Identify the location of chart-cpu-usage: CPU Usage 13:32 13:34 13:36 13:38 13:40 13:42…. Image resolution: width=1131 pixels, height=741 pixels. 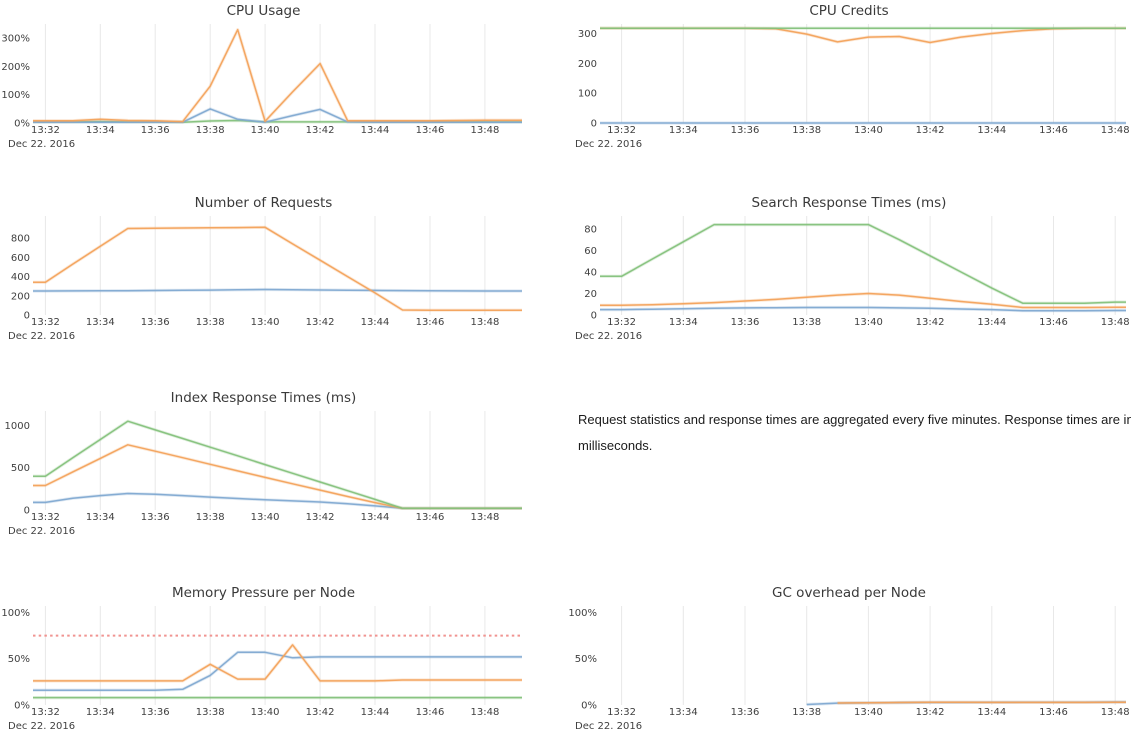
(263, 81).